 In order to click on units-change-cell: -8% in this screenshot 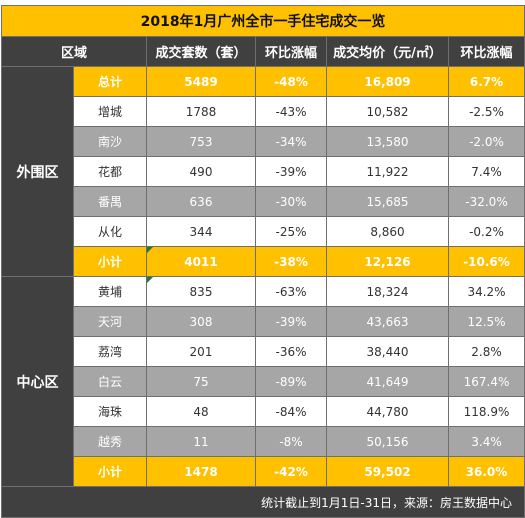, I will do `click(291, 441)`.